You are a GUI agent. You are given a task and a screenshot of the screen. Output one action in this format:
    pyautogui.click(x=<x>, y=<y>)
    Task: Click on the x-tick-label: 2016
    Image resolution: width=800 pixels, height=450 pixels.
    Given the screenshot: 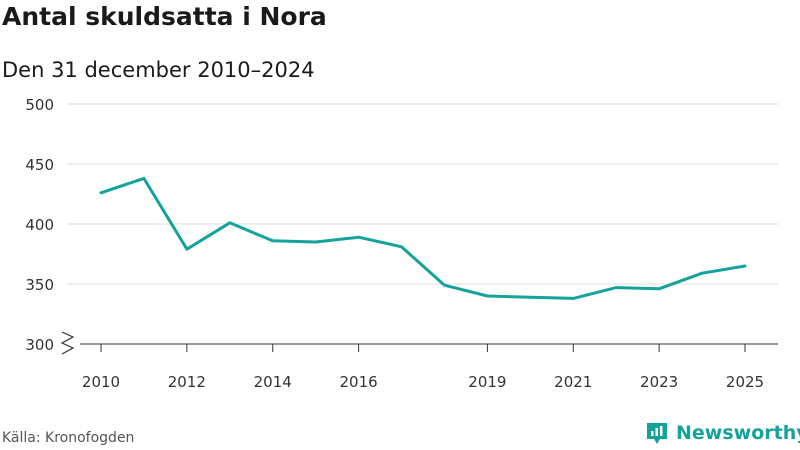 What is the action you would take?
    pyautogui.click(x=359, y=382)
    